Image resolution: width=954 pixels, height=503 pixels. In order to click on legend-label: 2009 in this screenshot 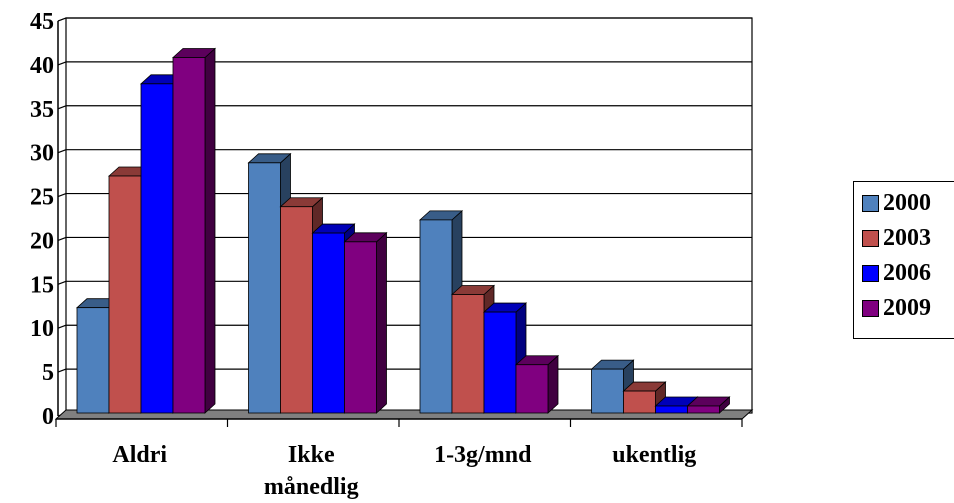, I will do `click(907, 307)`.